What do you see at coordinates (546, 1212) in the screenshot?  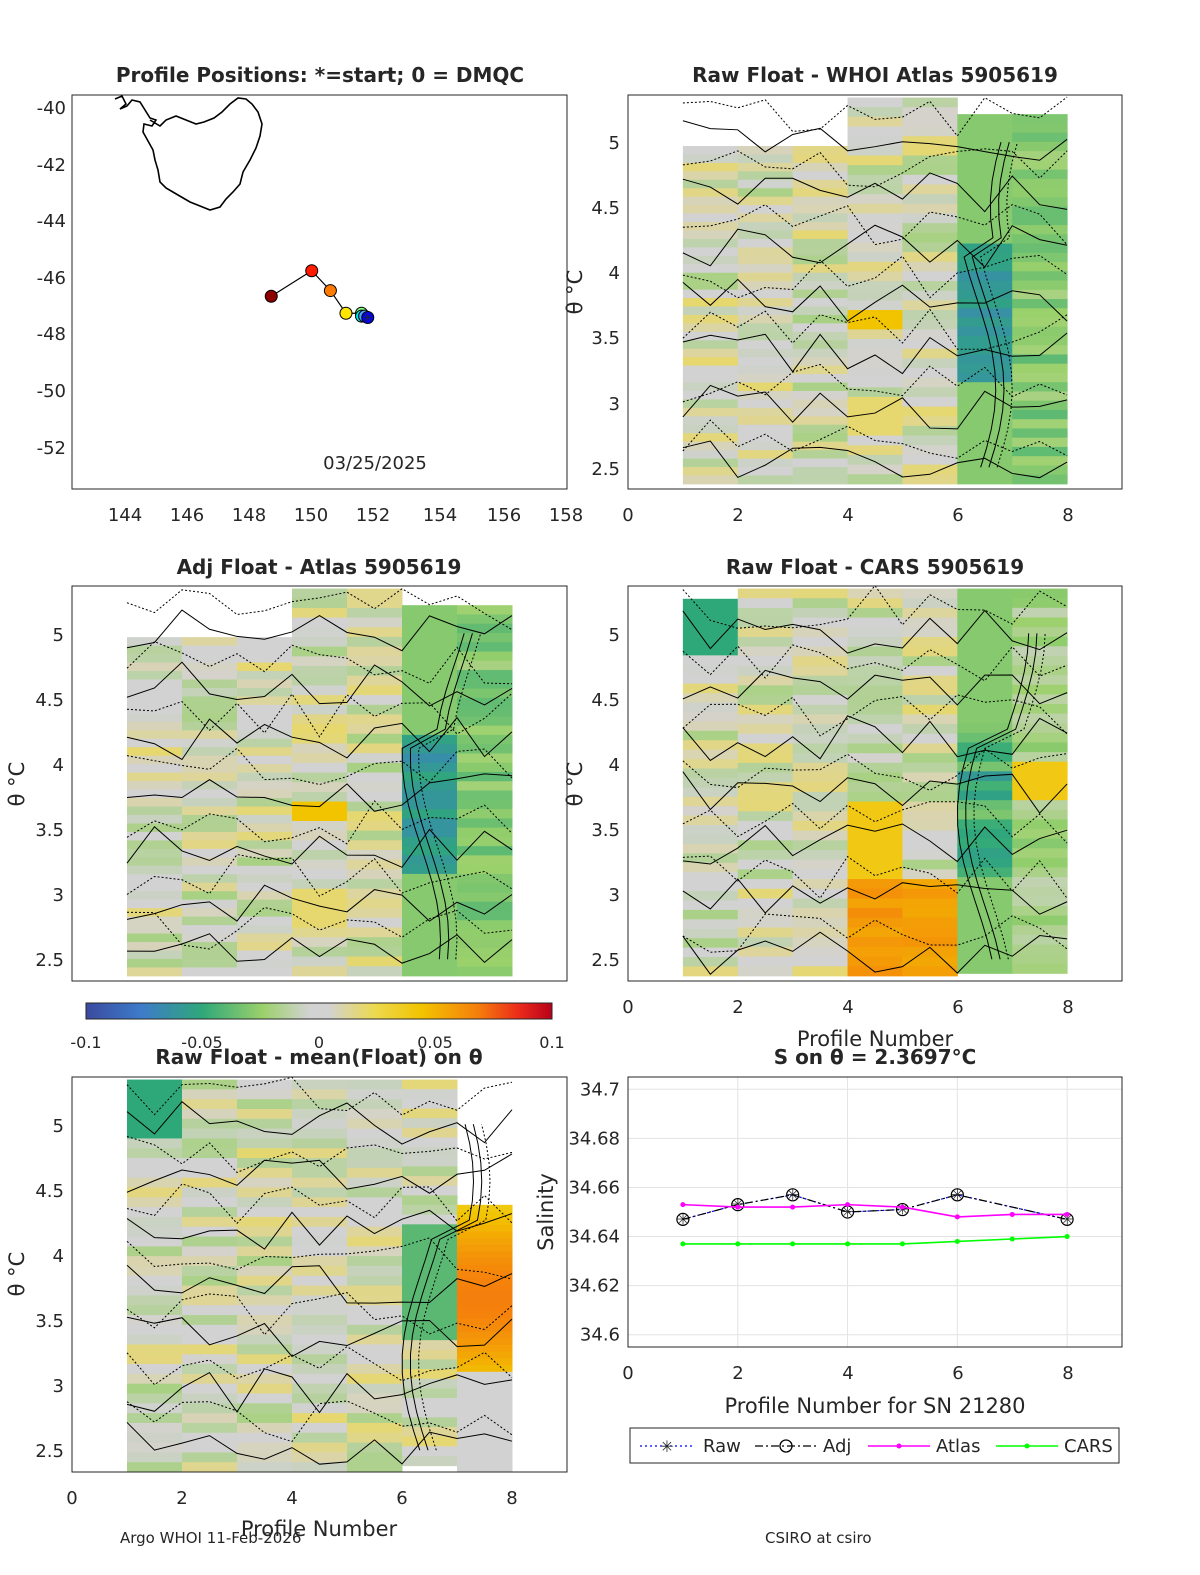 I see `y-axis-label: Salinity` at bounding box center [546, 1212].